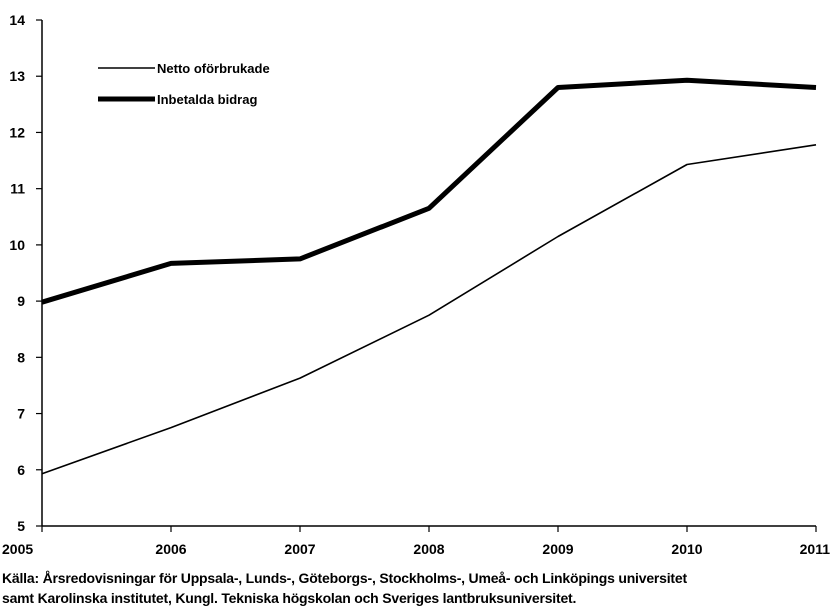 The image size is (832, 610). Describe the element at coordinates (17, 245) in the screenshot. I see `y-tick-label: 10` at that location.